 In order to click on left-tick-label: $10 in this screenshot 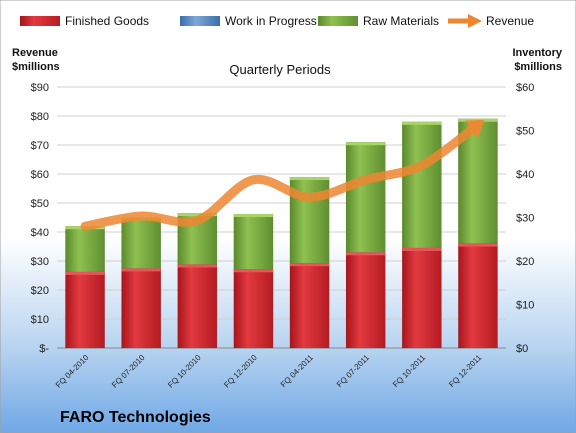, I will do `click(40, 320)`.